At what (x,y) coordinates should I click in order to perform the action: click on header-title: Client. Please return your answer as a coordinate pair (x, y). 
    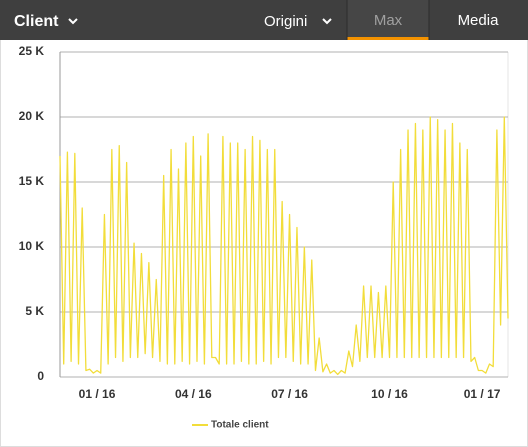
    Looking at the image, I should click on (36, 21).